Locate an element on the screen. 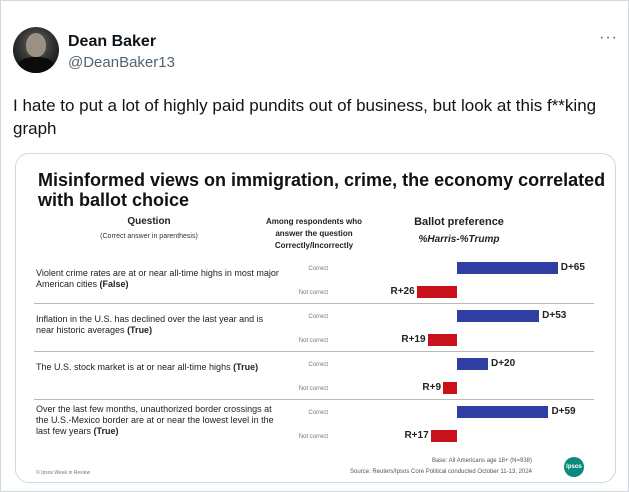 The width and height of the screenshot is (629, 492). avatar is located at coordinates (36, 50).